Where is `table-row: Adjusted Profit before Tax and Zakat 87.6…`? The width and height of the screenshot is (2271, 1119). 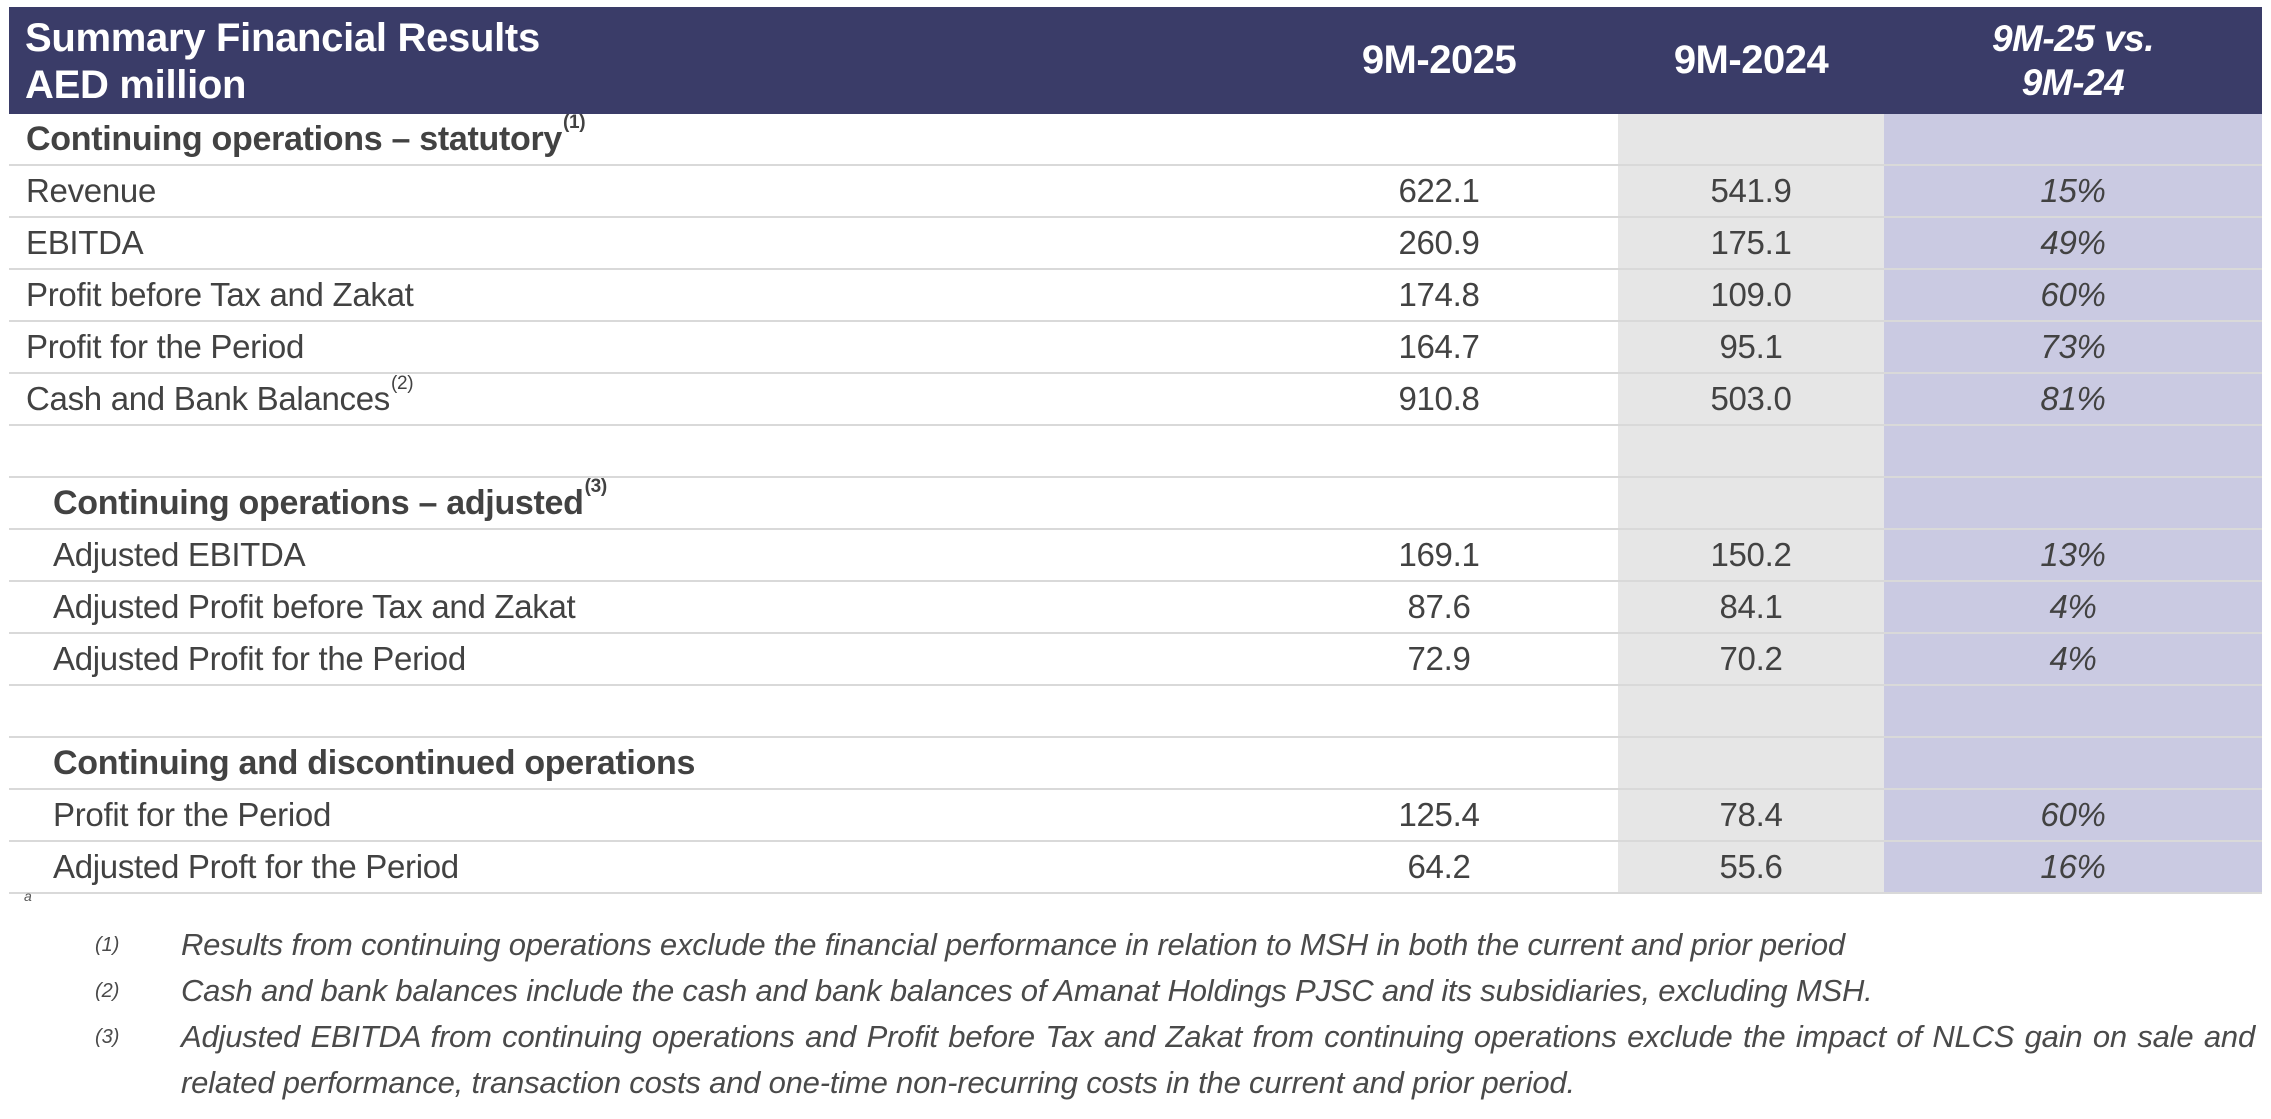 table-row: Adjusted Profit before Tax and Zakat 87.6… is located at coordinates (1135, 608).